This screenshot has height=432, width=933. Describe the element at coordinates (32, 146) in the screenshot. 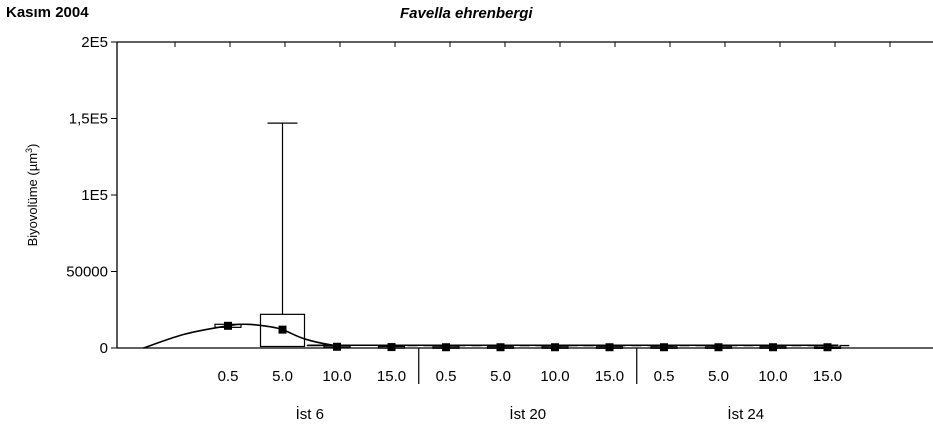

I see `y-axis-label-close: )` at that location.